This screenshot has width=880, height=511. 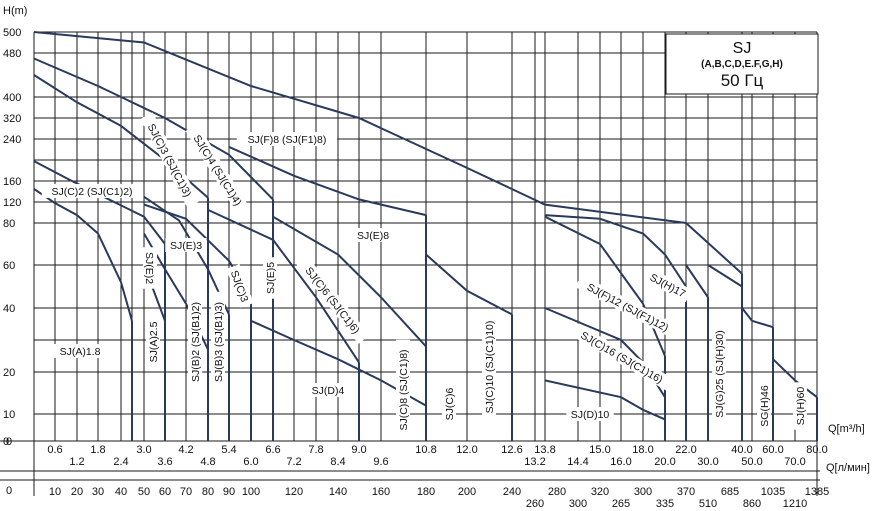 I want to click on q-m3h-tick-label: 6.6, so click(x=272, y=450).